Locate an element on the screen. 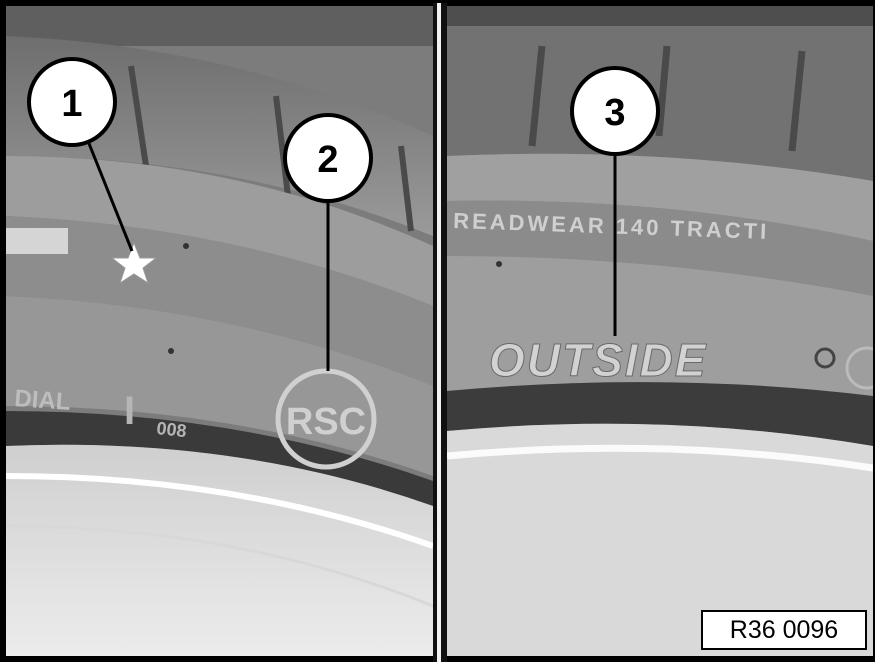 Image resolution: width=875 pixels, height=662 pixels. svg-text: 3 is located at coordinates (614, 113).